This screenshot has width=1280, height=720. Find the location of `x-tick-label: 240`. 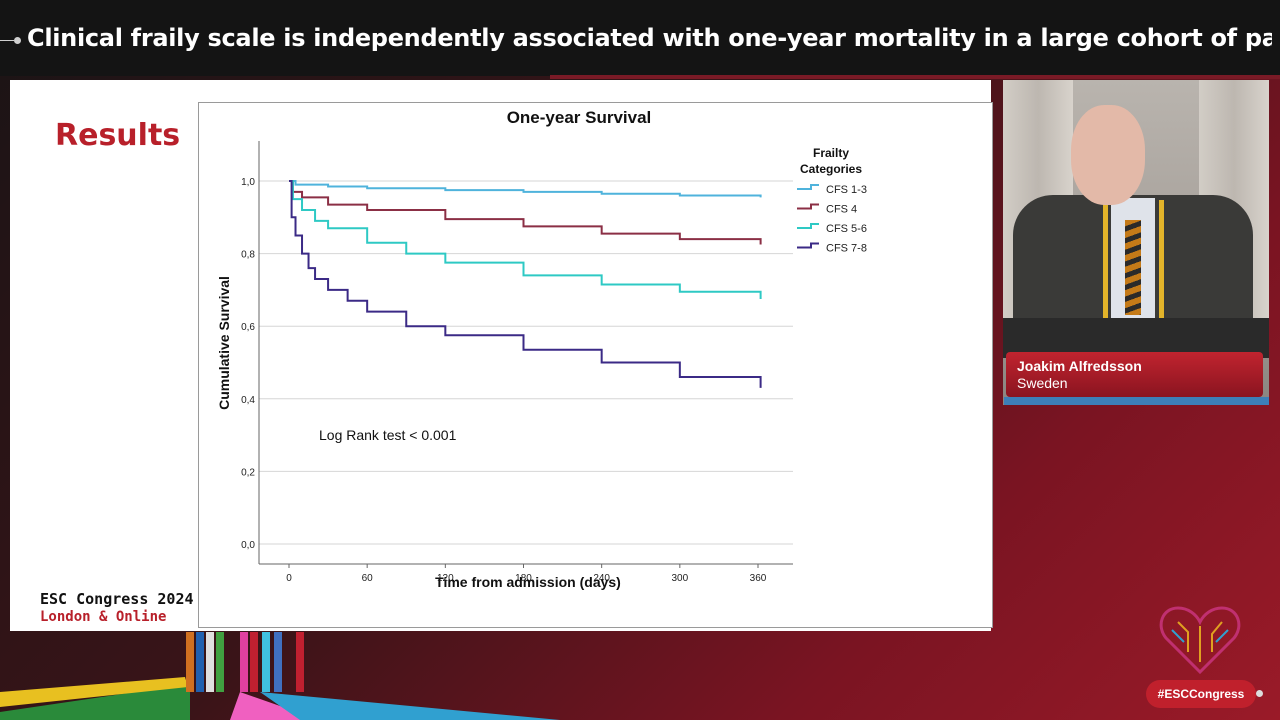

x-tick-label: 240 is located at coordinates (601, 578).